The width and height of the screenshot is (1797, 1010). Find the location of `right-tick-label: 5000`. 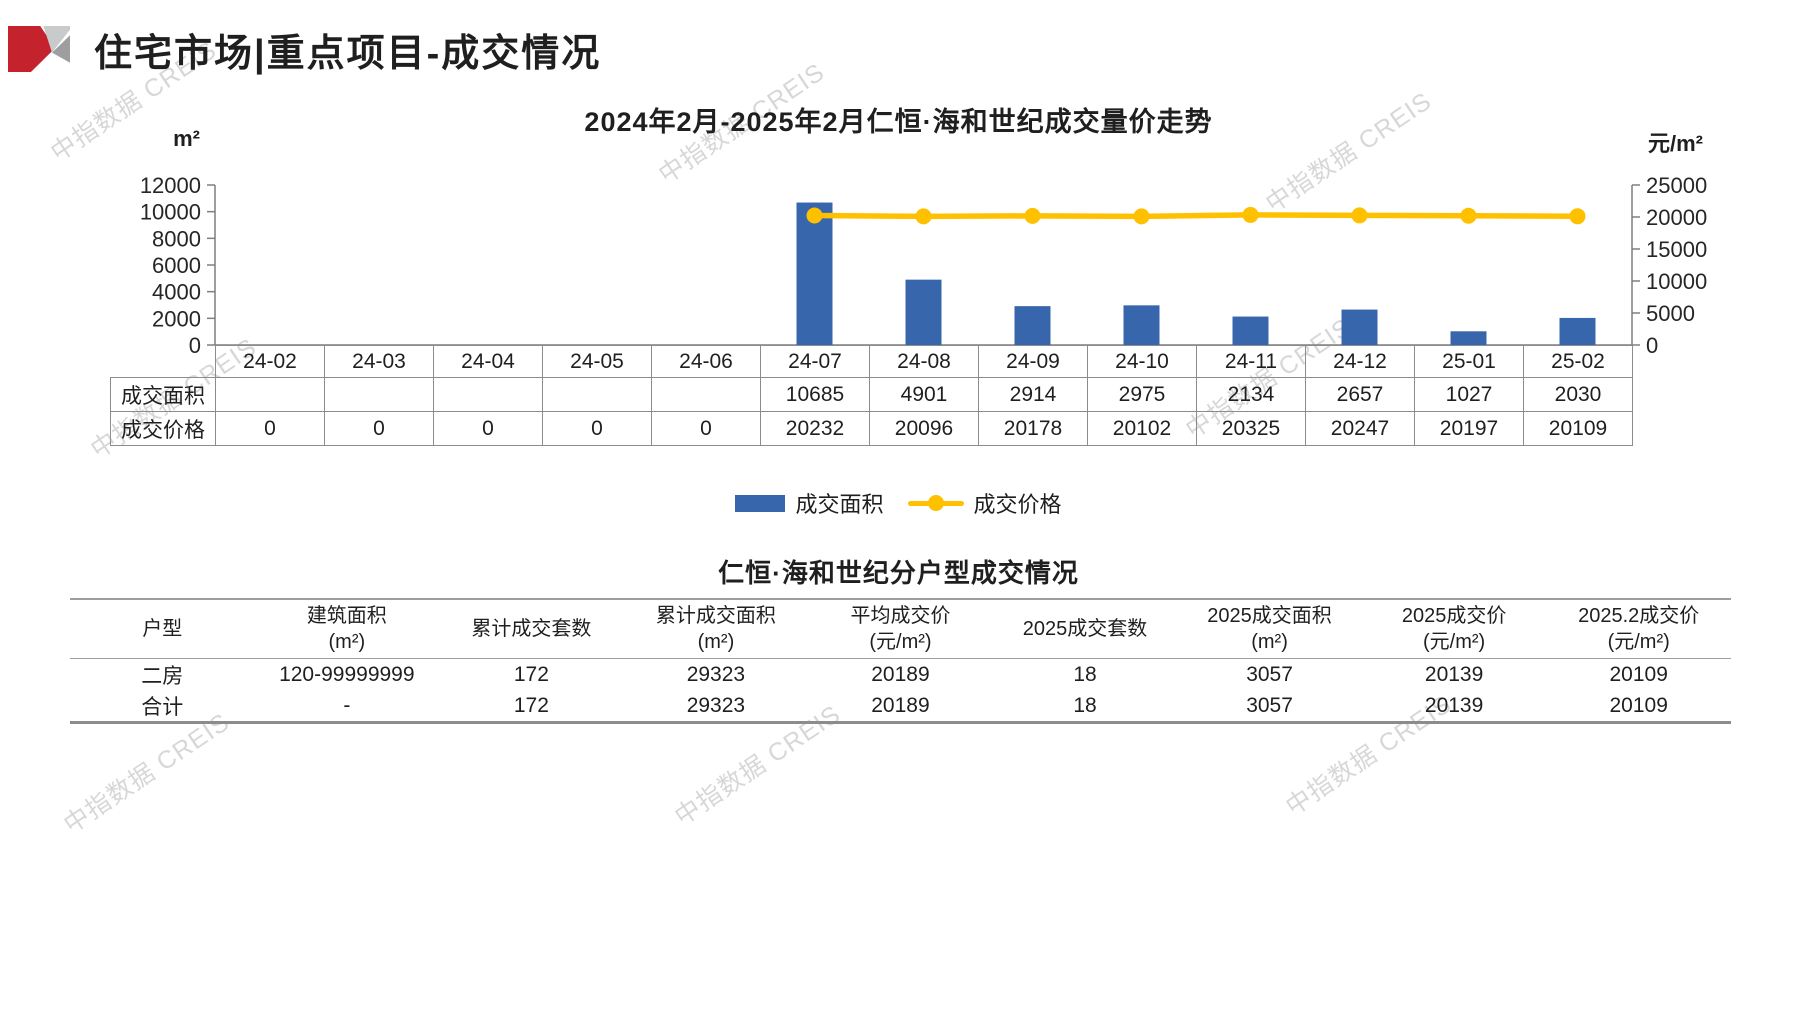

right-tick-label: 5000 is located at coordinates (1670, 313).